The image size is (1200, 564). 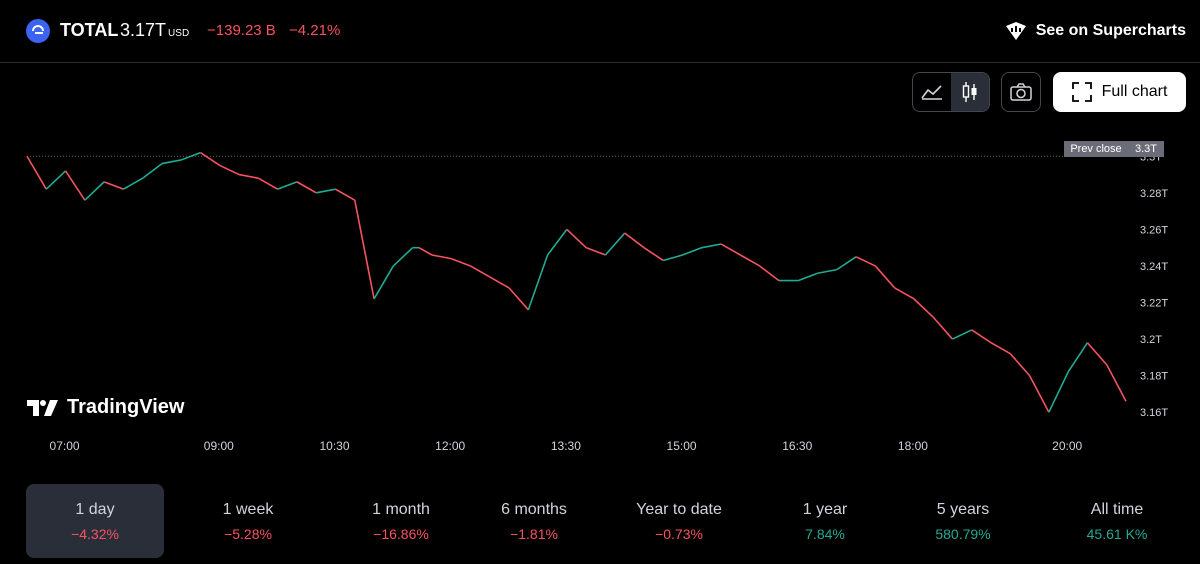 What do you see at coordinates (970, 92) in the screenshot?
I see `candles-button` at bounding box center [970, 92].